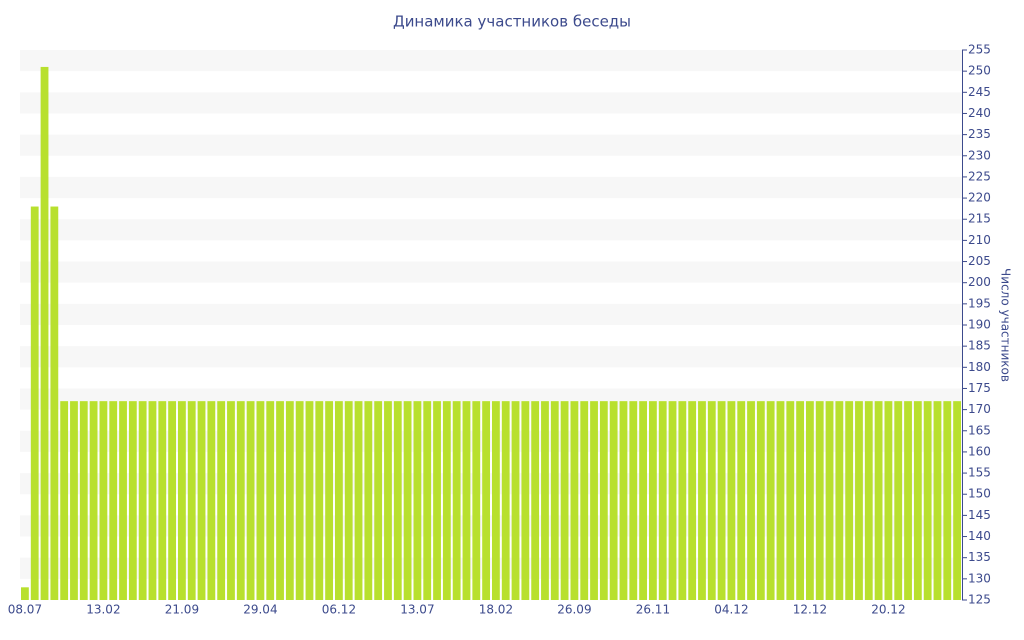  What do you see at coordinates (1006, 325) in the screenshot?
I see `y-axis-label: Число участников` at bounding box center [1006, 325].